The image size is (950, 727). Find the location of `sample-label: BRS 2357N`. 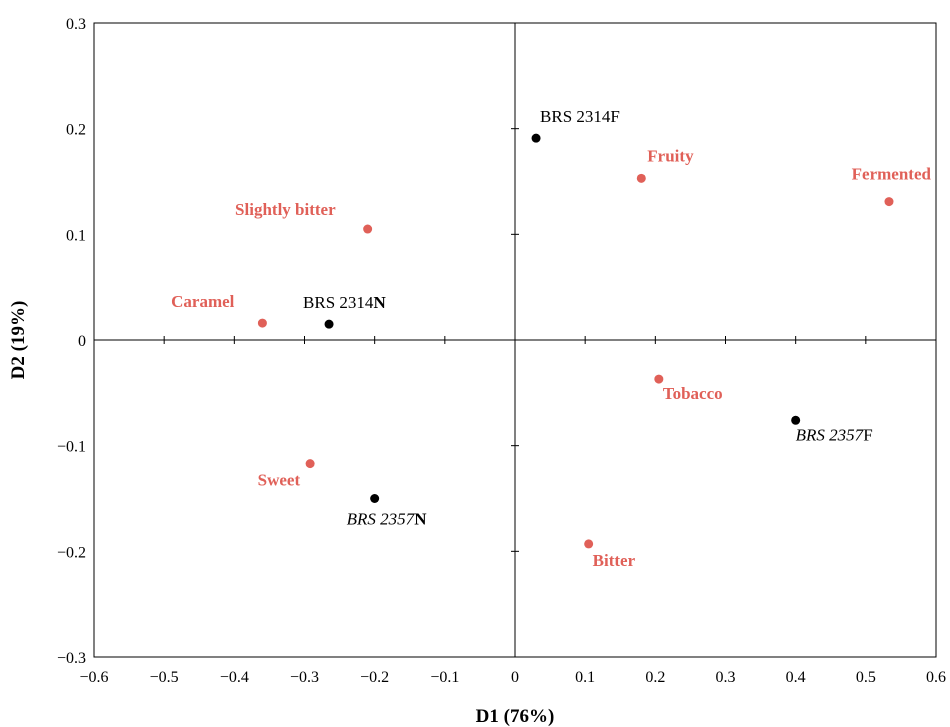

sample-label: BRS 2357N is located at coordinates (387, 519).